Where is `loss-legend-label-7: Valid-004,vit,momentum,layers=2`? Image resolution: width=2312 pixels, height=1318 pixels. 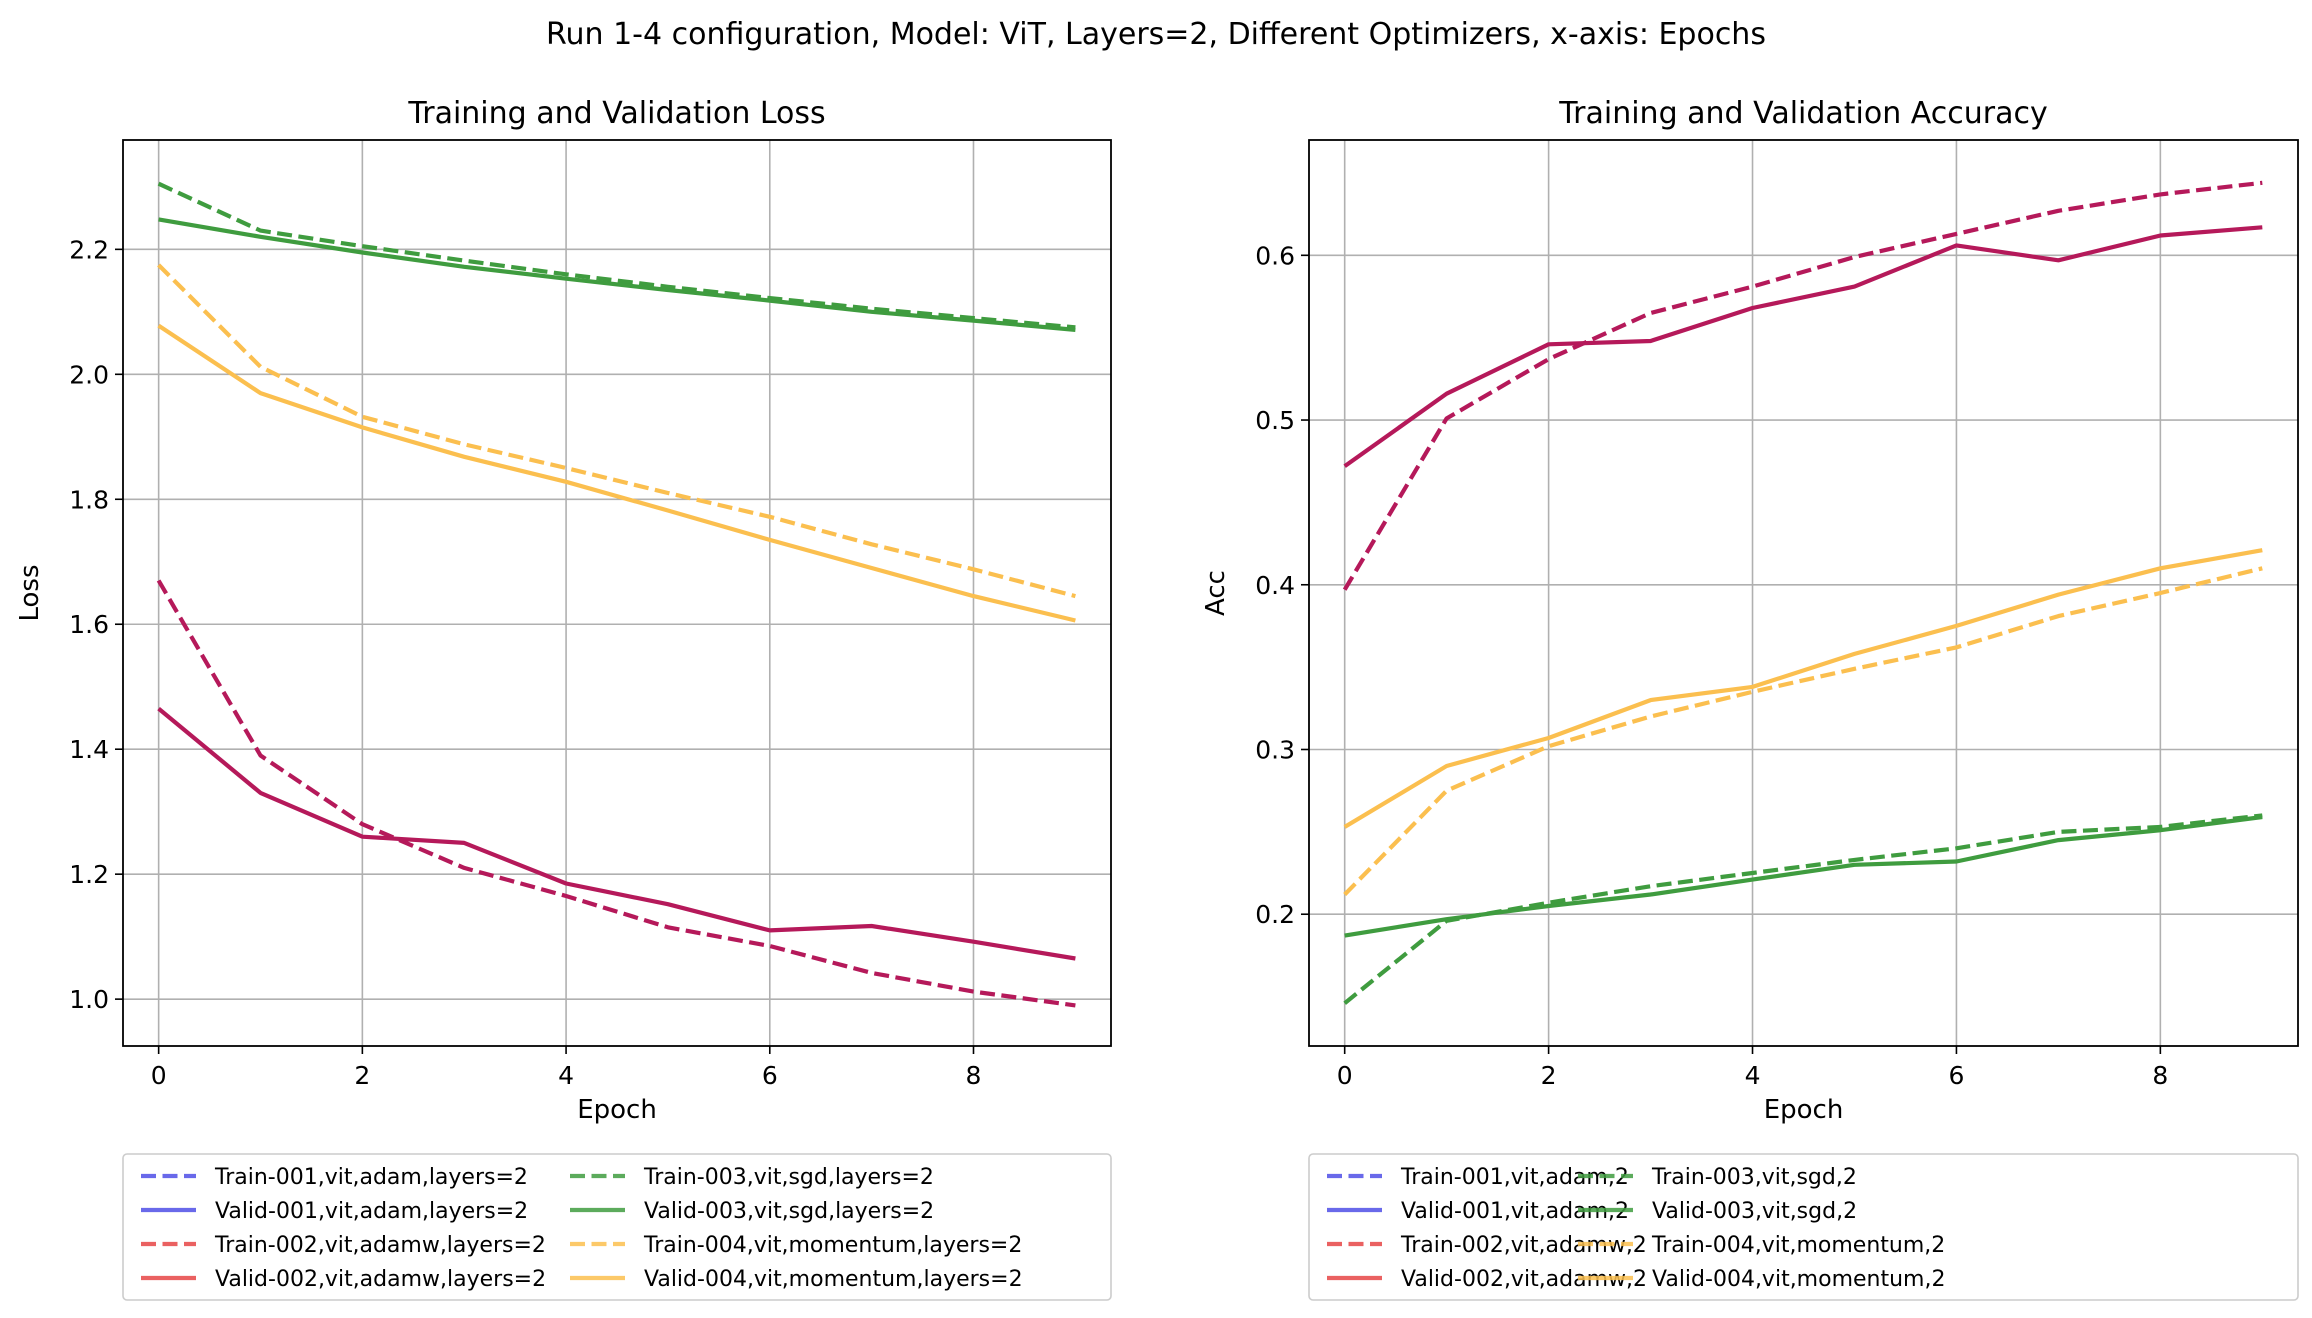
loss-legend-label-7: Valid-004,vit,momentum,layers=2 is located at coordinates (833, 1279).